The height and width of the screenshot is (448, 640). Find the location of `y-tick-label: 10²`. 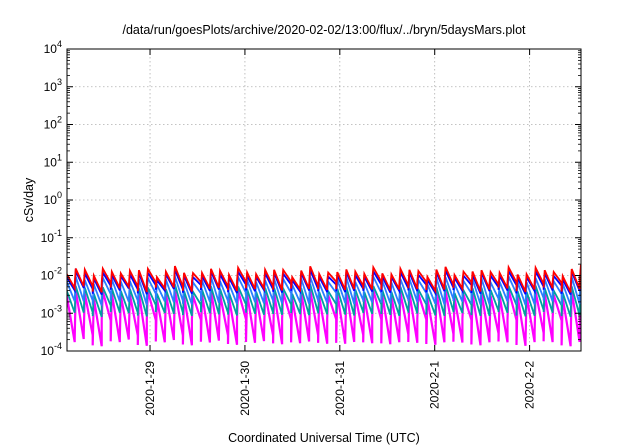

y-tick-label: 10² is located at coordinates (53, 123).